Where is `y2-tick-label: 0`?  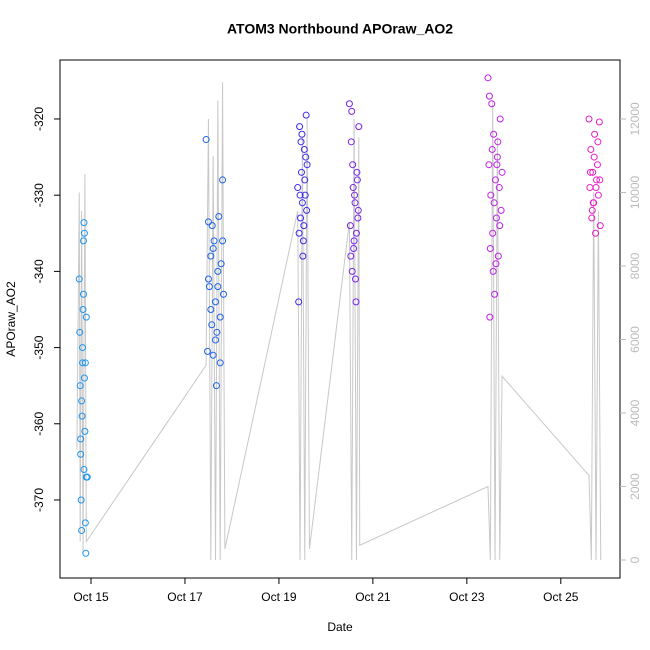 y2-tick-label: 0 is located at coordinates (635, 559).